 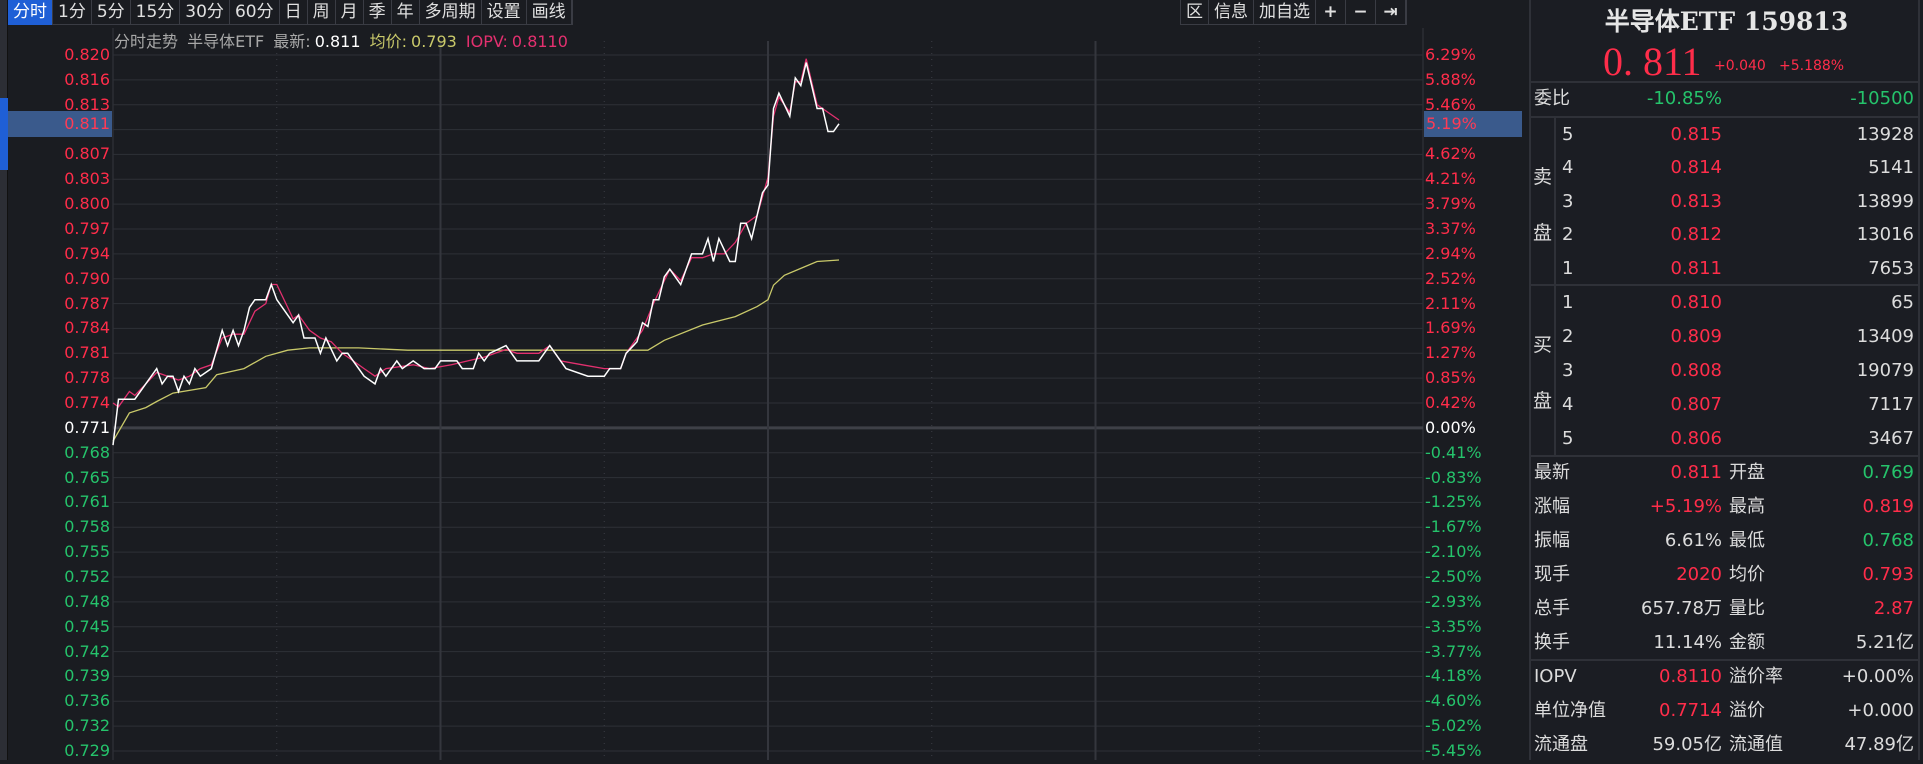 I want to click on pct-tick-label: 6.29%, so click(x=1450, y=55).